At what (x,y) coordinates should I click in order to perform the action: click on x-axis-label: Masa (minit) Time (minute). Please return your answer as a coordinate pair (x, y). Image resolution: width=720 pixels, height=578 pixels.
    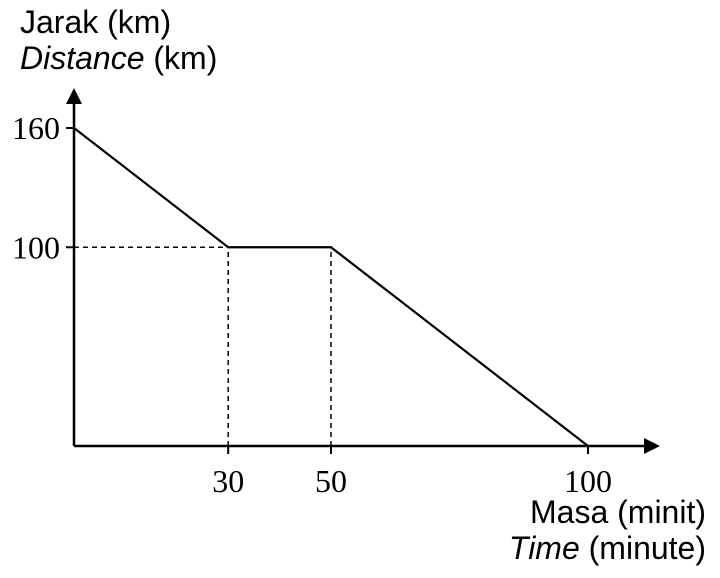
    Looking at the image, I should click on (607, 530).